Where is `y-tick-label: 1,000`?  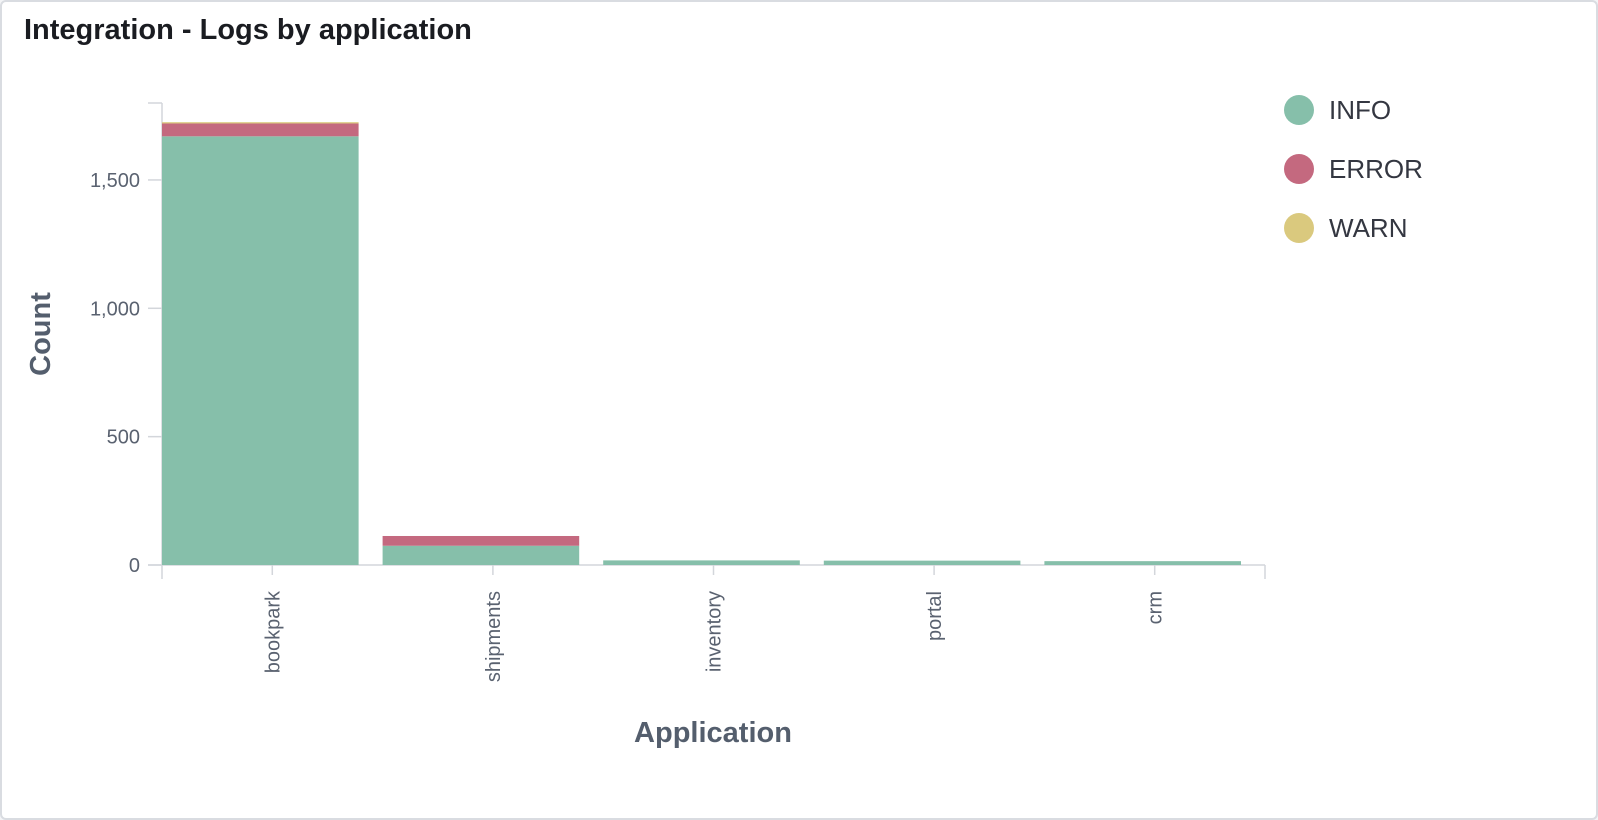
y-tick-label: 1,000 is located at coordinates (115, 309).